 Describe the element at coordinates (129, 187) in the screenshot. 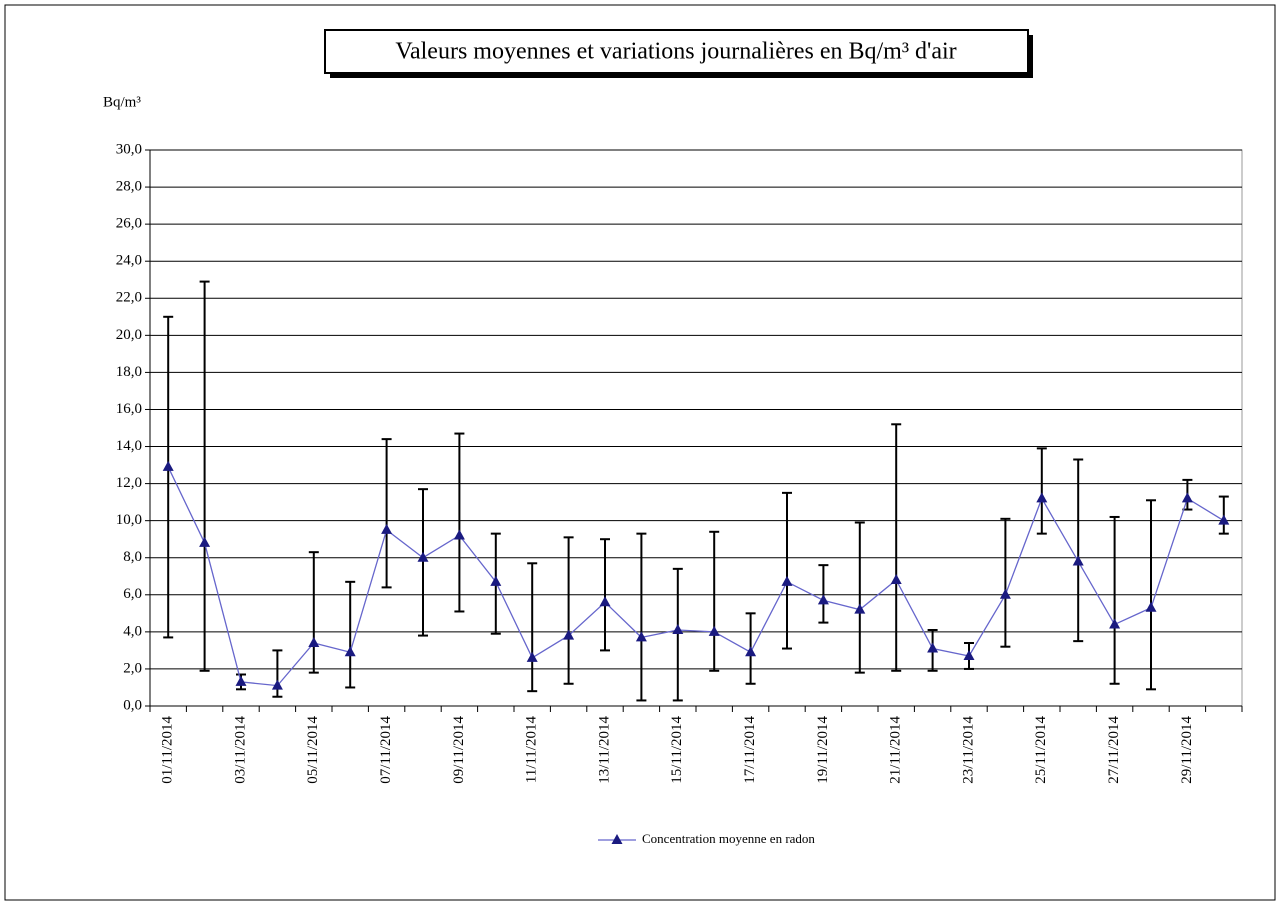

I see `y-tick-label: 28,0` at that location.